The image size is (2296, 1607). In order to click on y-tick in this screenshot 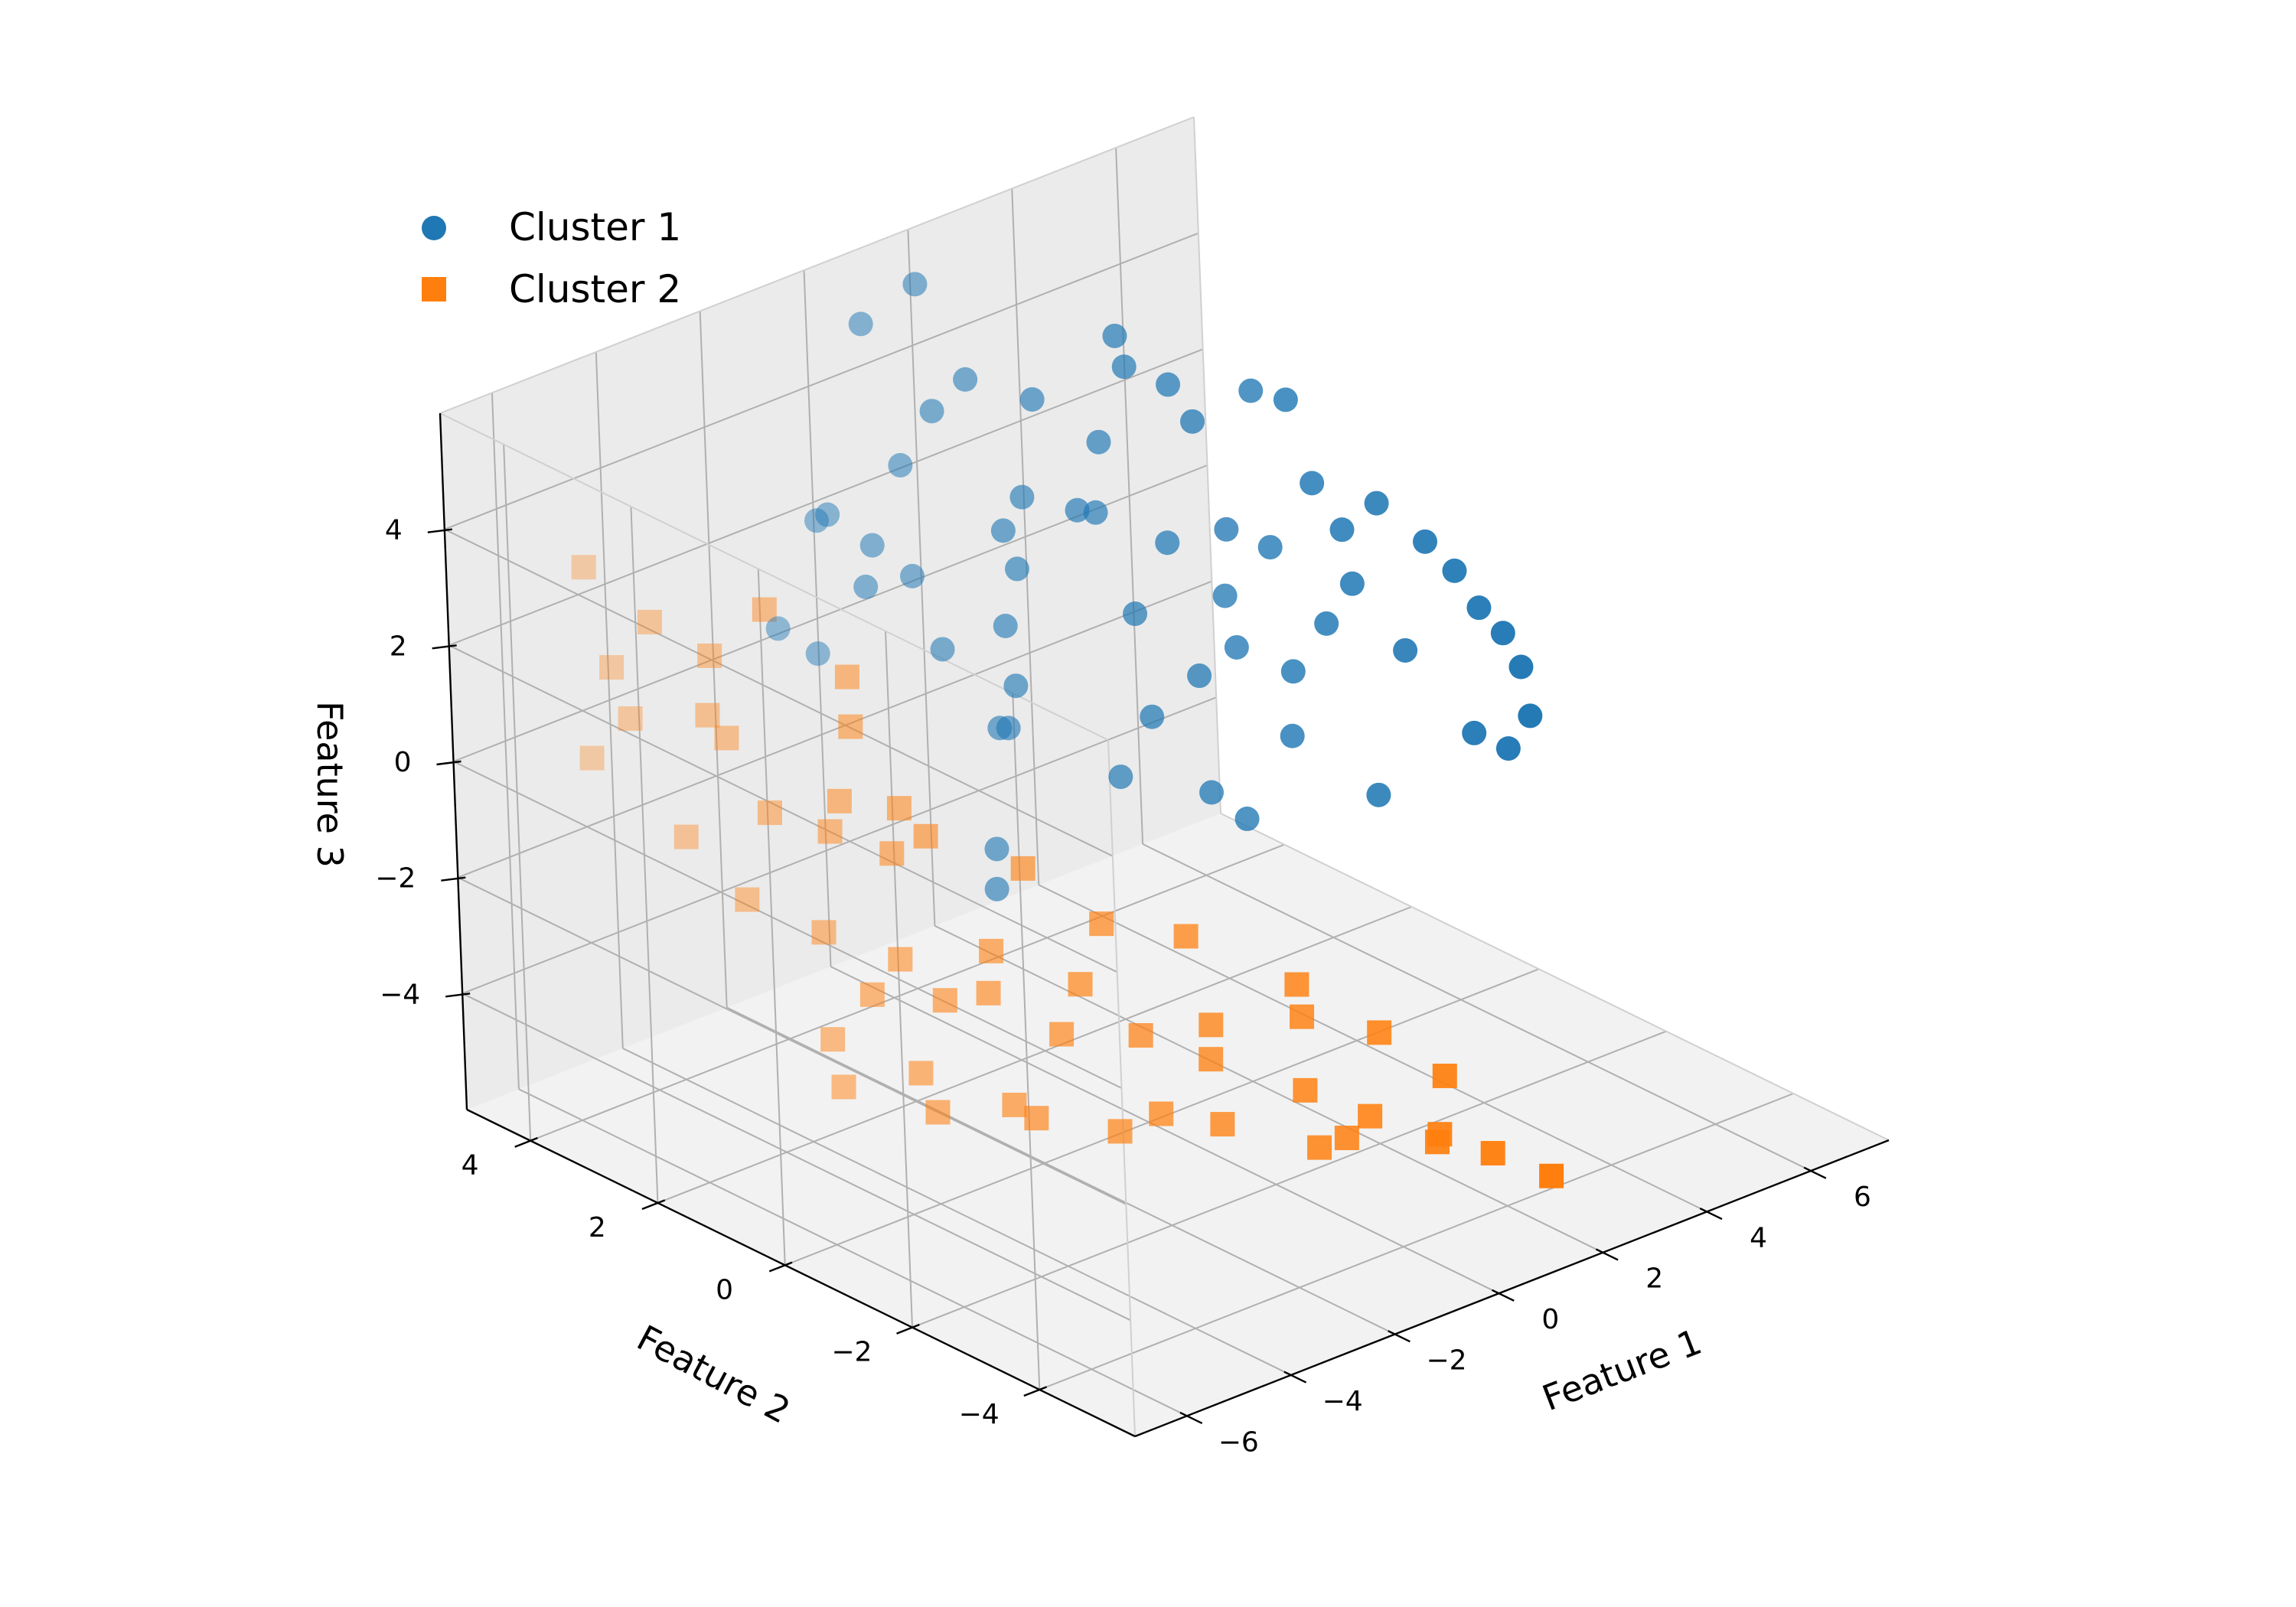, I will do `click(780, 1267)`.